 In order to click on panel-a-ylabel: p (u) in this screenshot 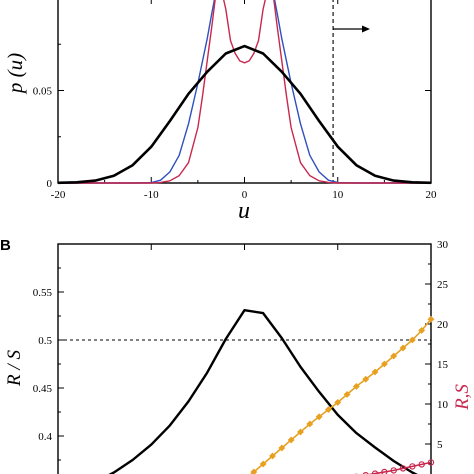, I will do `click(15, 74)`.